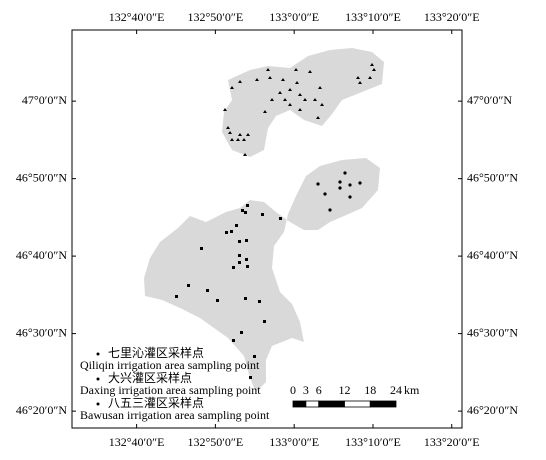 This screenshot has width=546, height=460. Describe the element at coordinates (170, 365) in the screenshot. I see `legend-label-en: Qiliqin irrigation area sampling point` at that location.